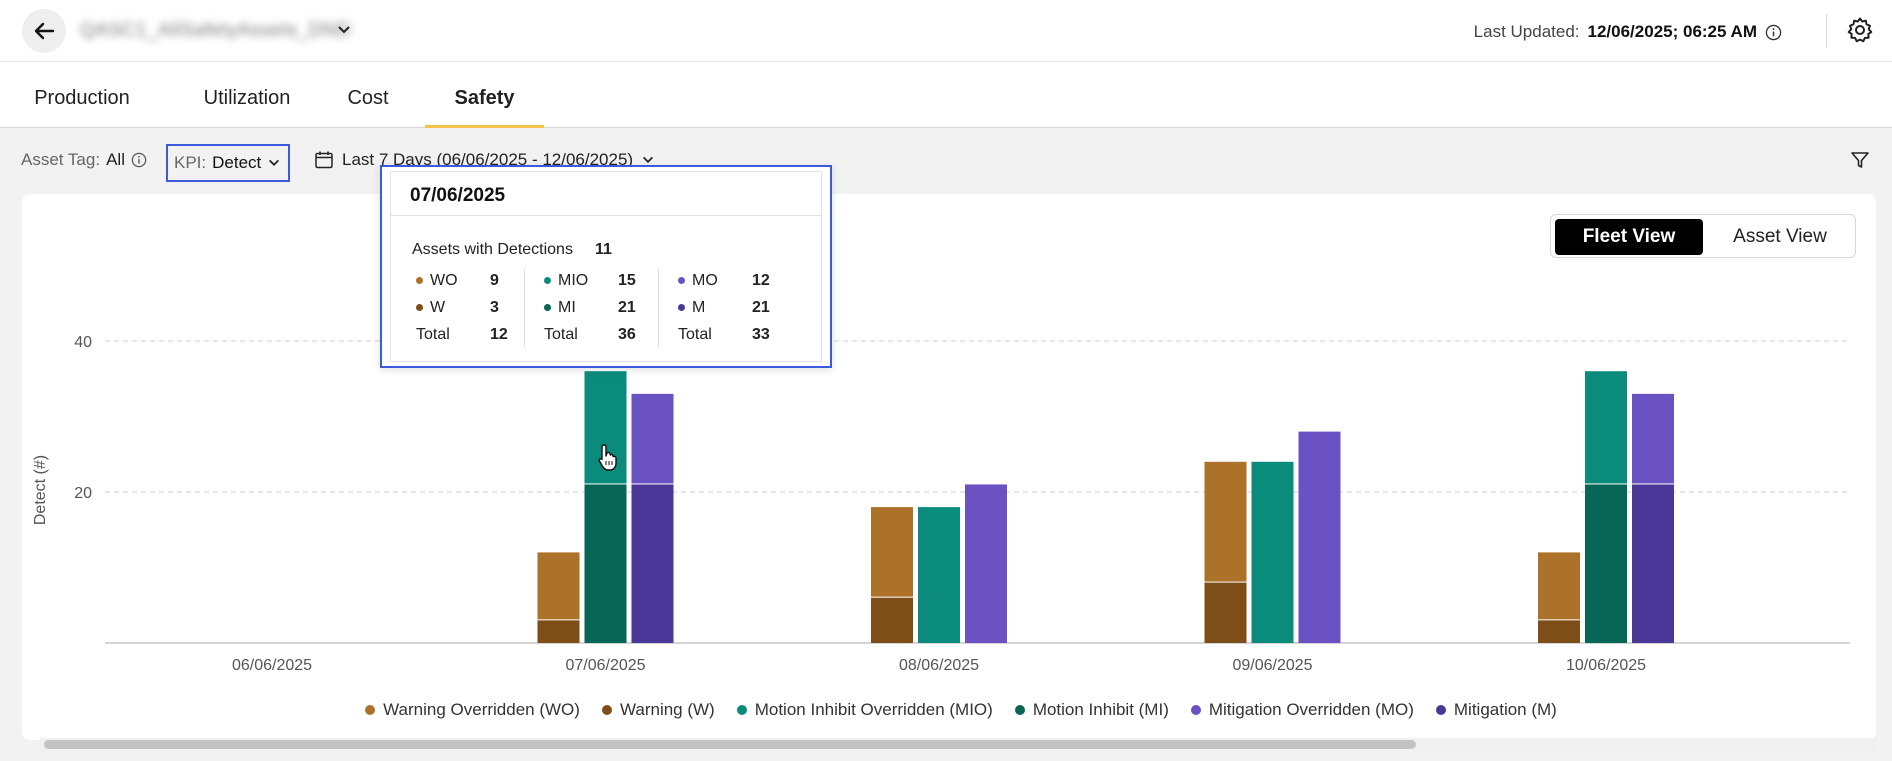 This screenshot has width=1892, height=761. What do you see at coordinates (1653, 563) in the screenshot?
I see `bar-m-10/06/2025` at bounding box center [1653, 563].